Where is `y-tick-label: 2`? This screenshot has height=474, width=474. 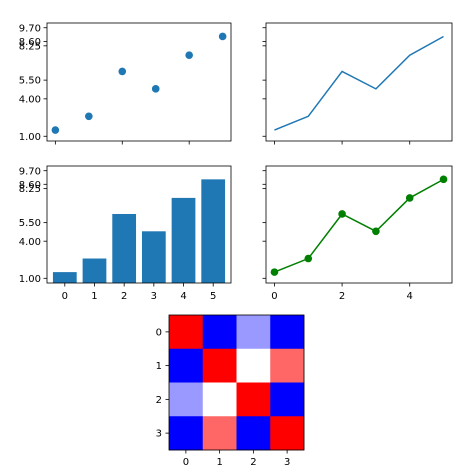 y-tick-label: 2 is located at coordinates (159, 400).